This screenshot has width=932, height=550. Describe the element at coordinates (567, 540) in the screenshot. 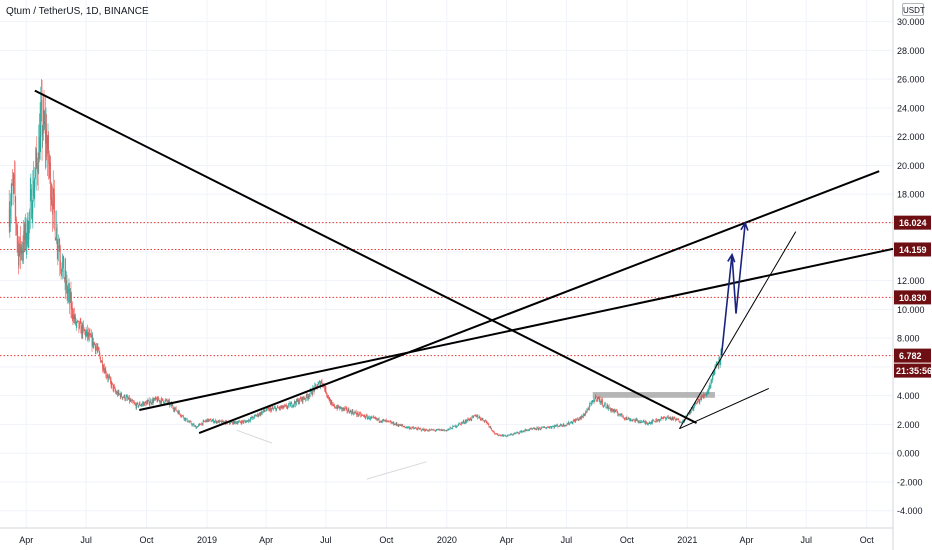

I see `x-tick-label: Jul` at that location.